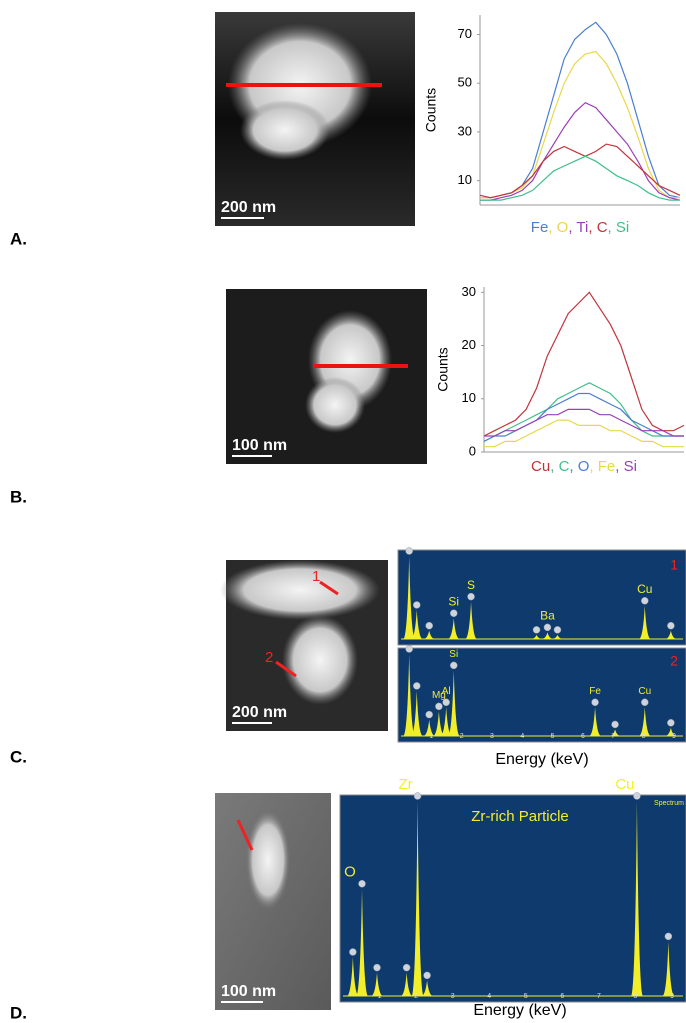 The width and height of the screenshot is (686, 1023). Describe the element at coordinates (248, 991) in the screenshot. I see `scale-bar-label: 100 nm` at that location.